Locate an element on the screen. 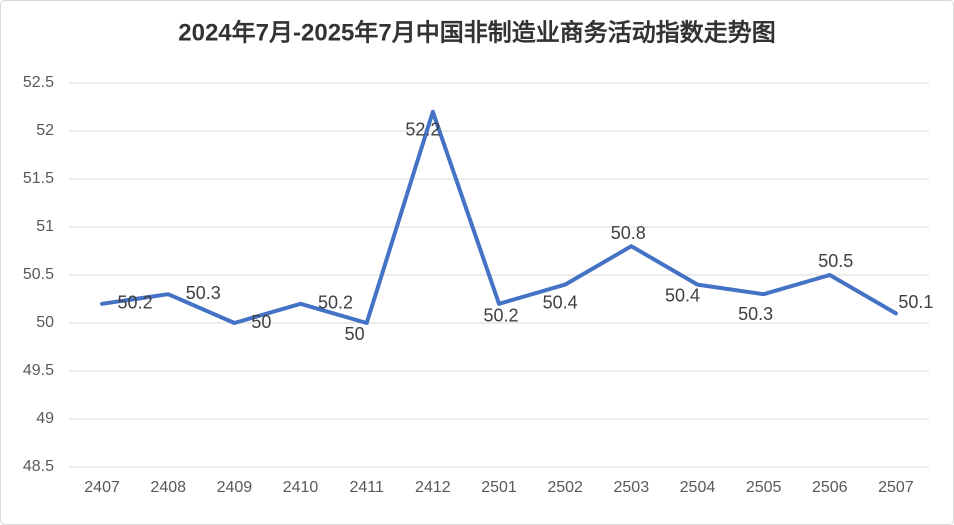  y-tick-label: 51 is located at coordinates (45, 226).